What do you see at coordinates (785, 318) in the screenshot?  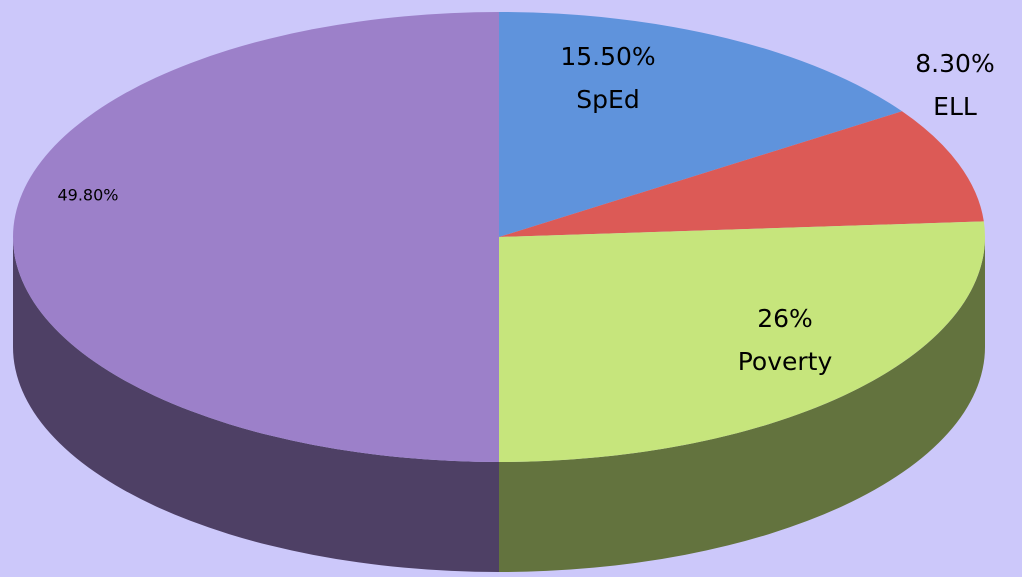 I see `value-label: 26%` at bounding box center [785, 318].